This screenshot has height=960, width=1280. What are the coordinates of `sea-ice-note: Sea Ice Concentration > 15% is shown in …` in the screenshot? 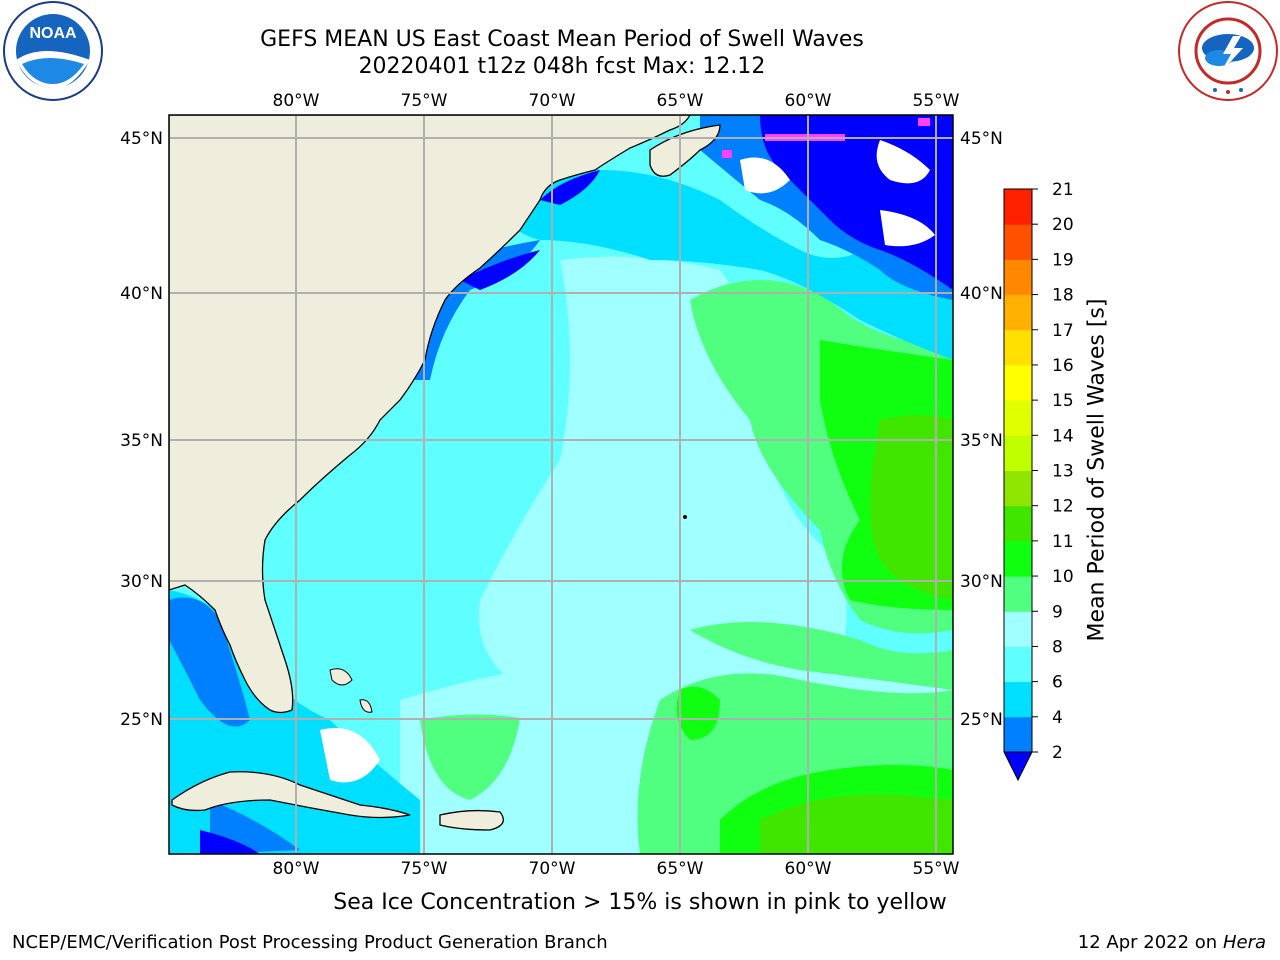 It's located at (640, 902).